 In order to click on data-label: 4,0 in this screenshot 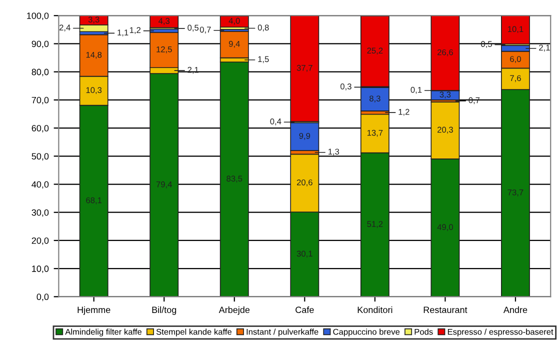, I will do `click(234, 21)`.